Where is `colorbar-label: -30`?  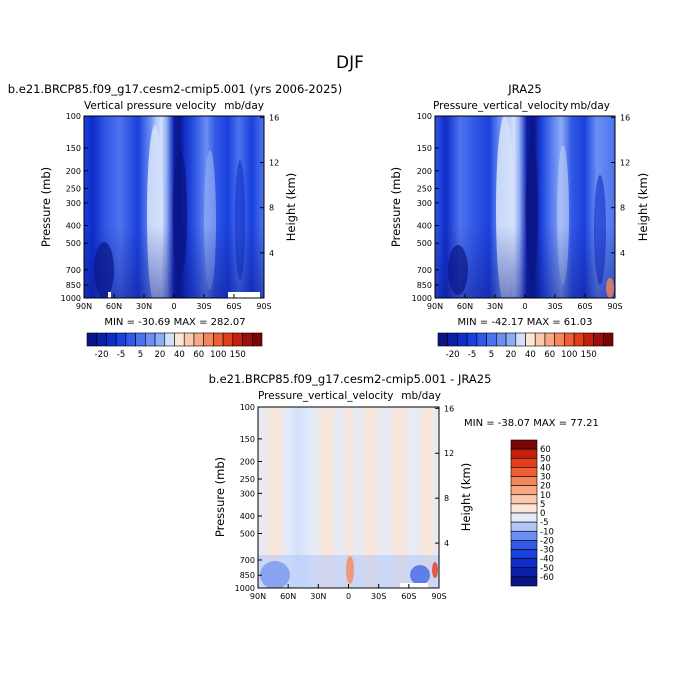
colorbar-label: -30 is located at coordinates (547, 551).